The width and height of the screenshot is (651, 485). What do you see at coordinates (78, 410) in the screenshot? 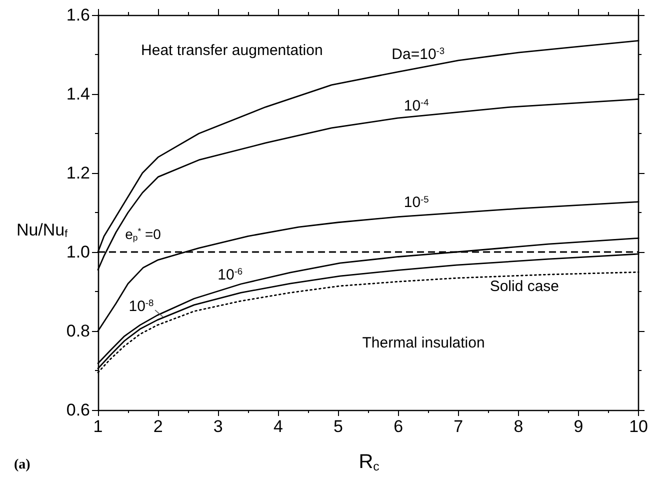
I see `y-tick-label: 0.6` at bounding box center [78, 410].